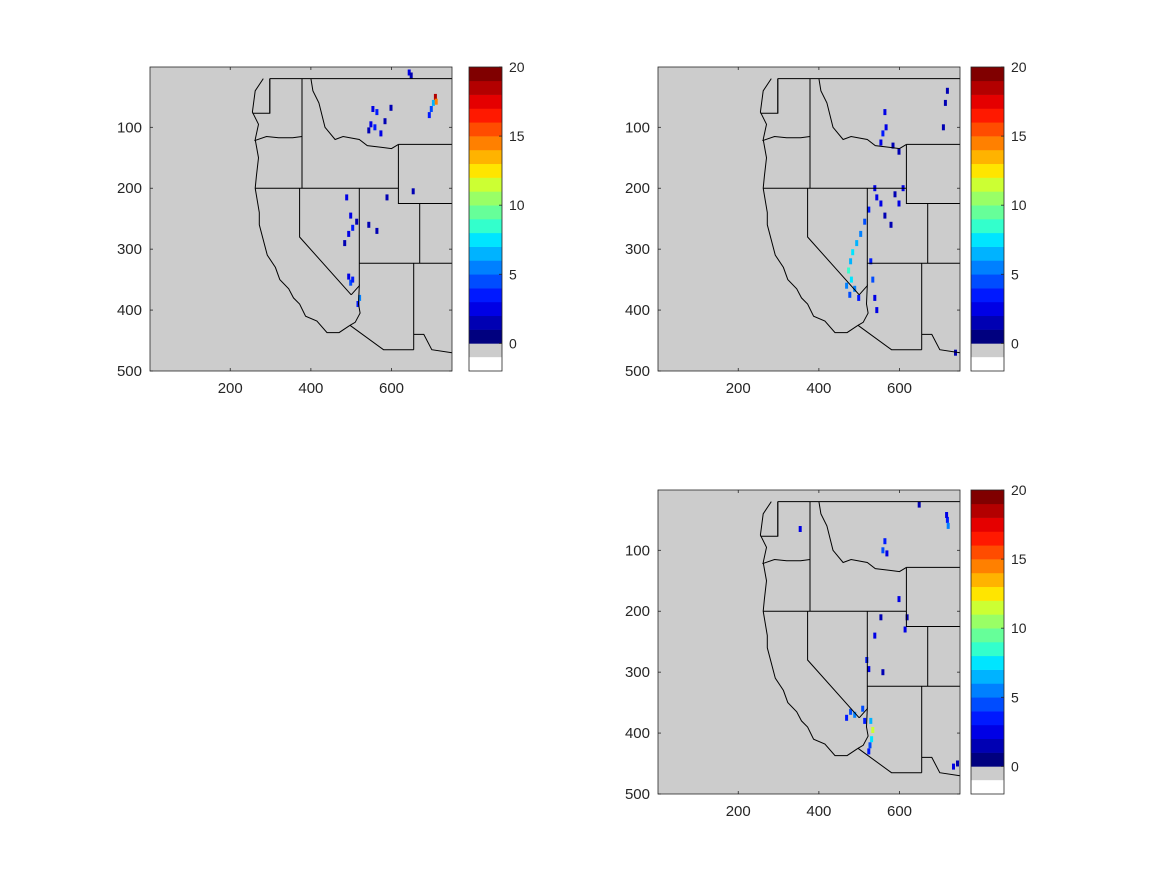 Image resolution: width=1153 pixels, height=893 pixels. I want to click on x-tick-label: 200, so click(738, 811).